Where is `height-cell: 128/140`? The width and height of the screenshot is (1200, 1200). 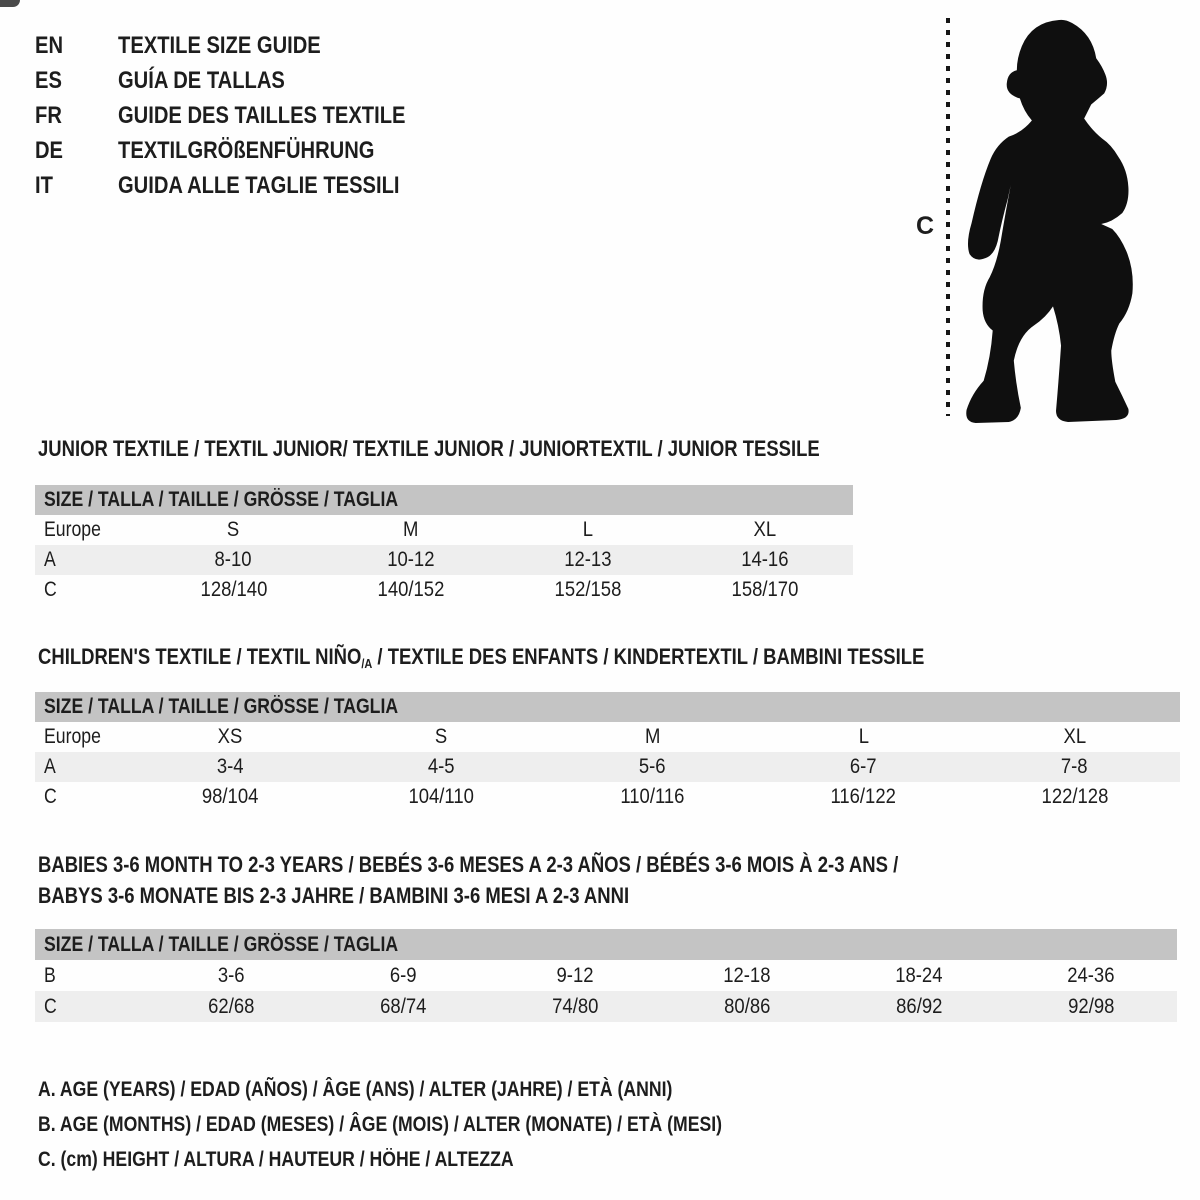 height-cell: 128/140 is located at coordinates (233, 589).